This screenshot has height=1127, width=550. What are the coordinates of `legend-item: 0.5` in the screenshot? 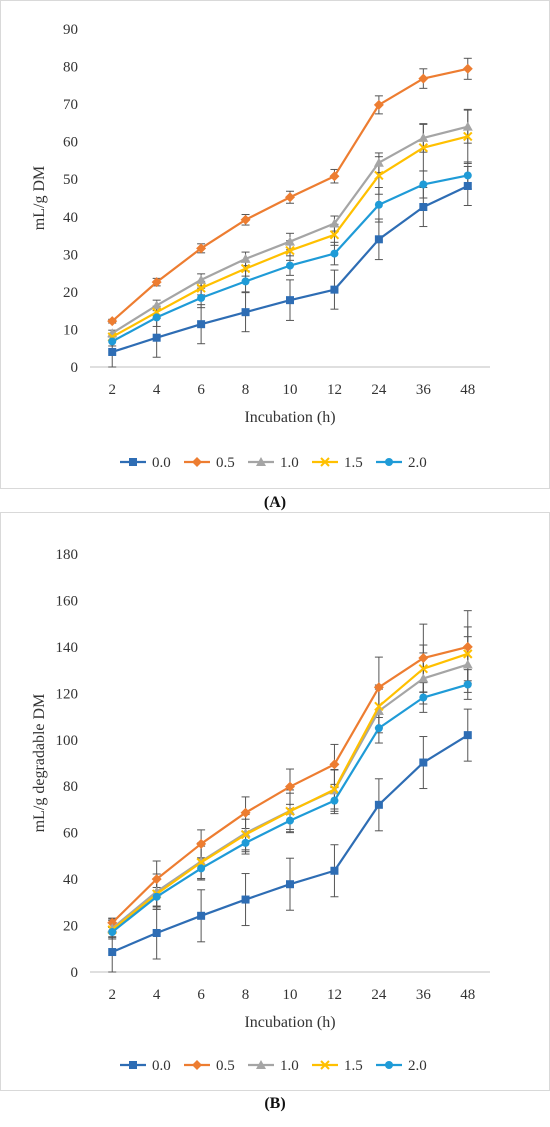 It's located at (209, 1066).